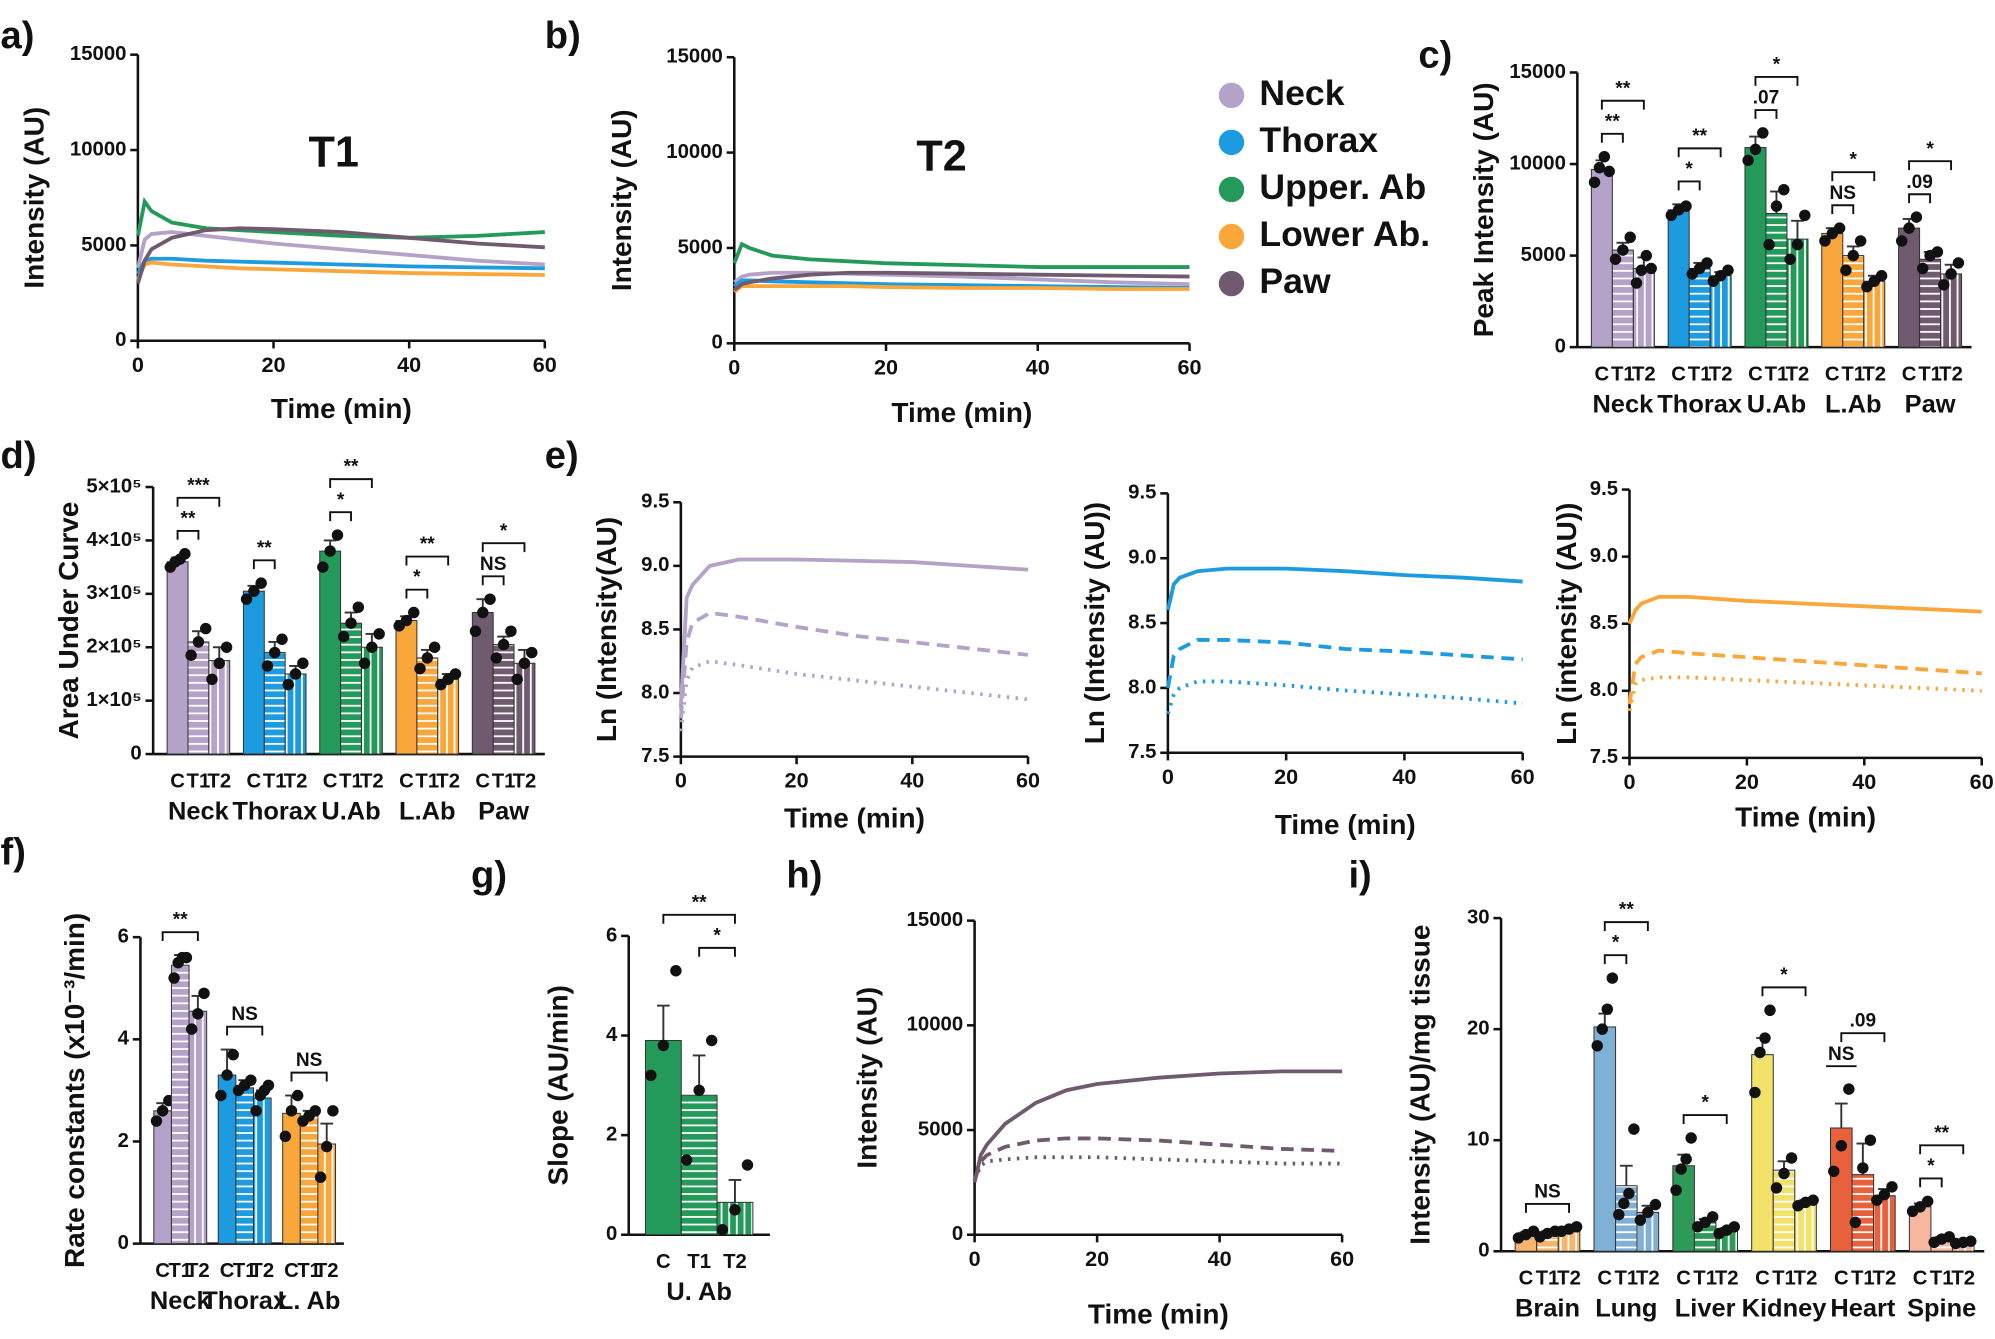 Image resolution: width=1995 pixels, height=1339 pixels. I want to click on significance-label: ***, so click(198, 485).